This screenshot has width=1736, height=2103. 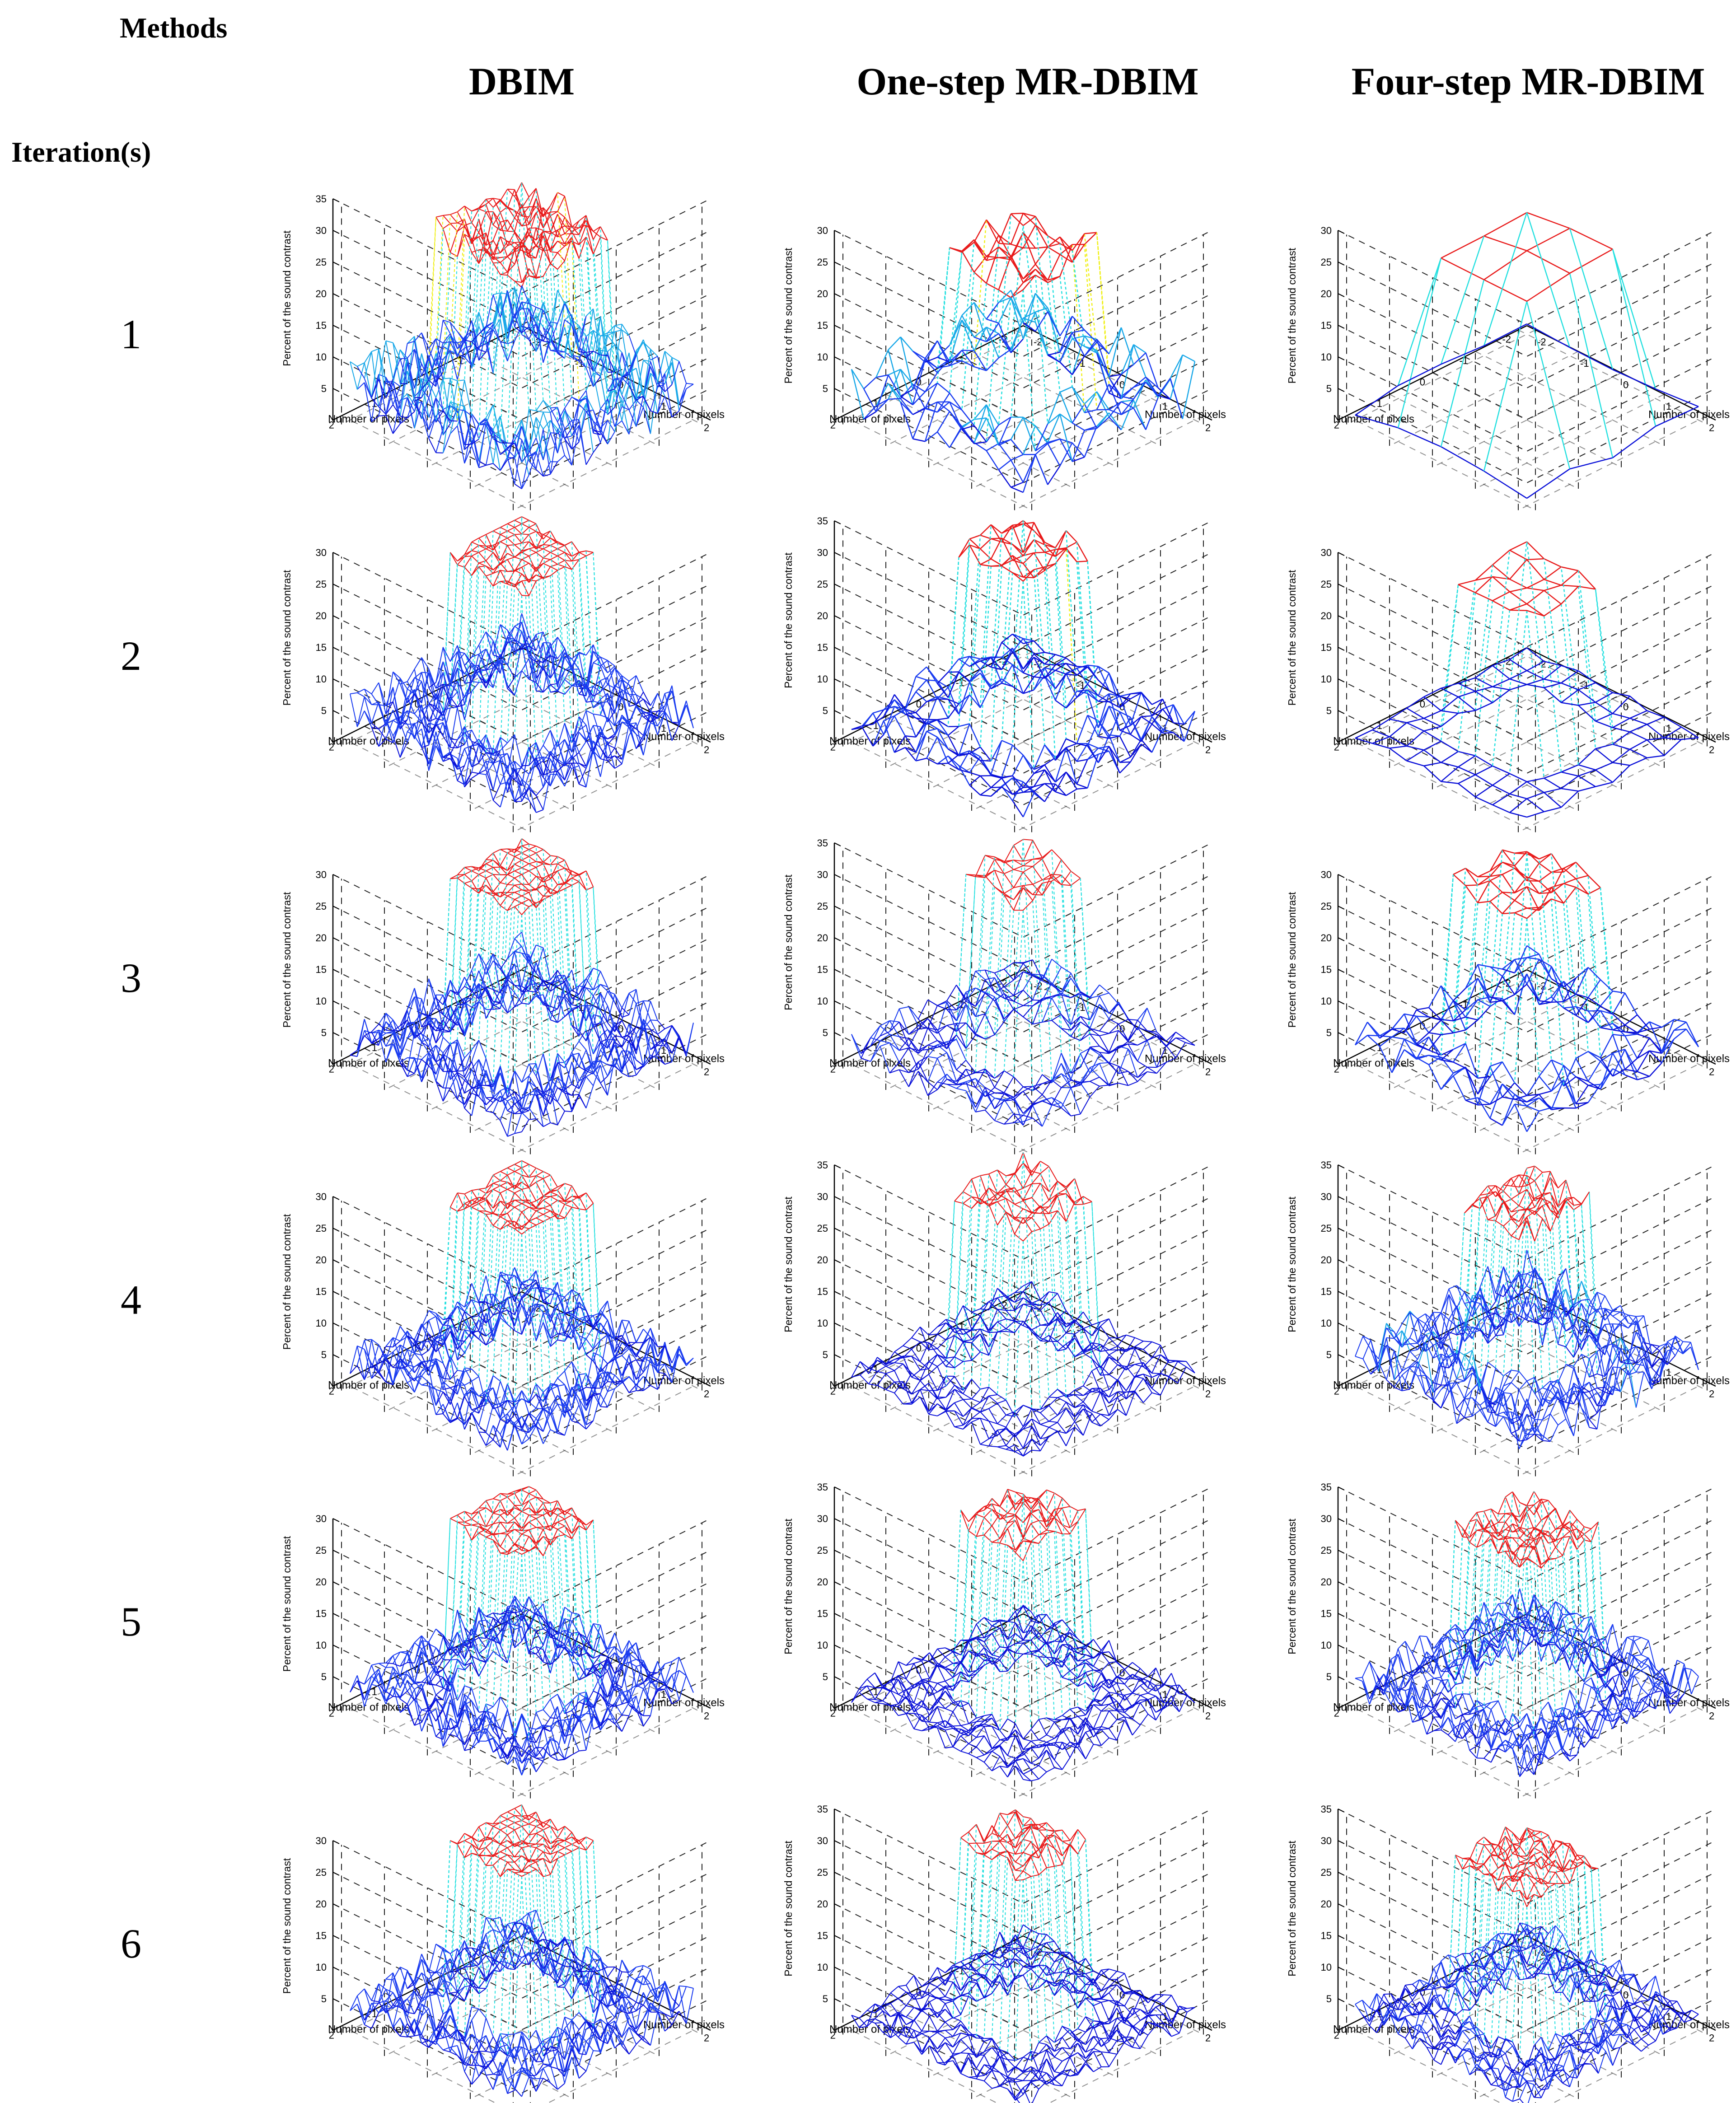 What do you see at coordinates (522, 987) in the screenshot?
I see `mesh-surface` at bounding box center [522, 987].